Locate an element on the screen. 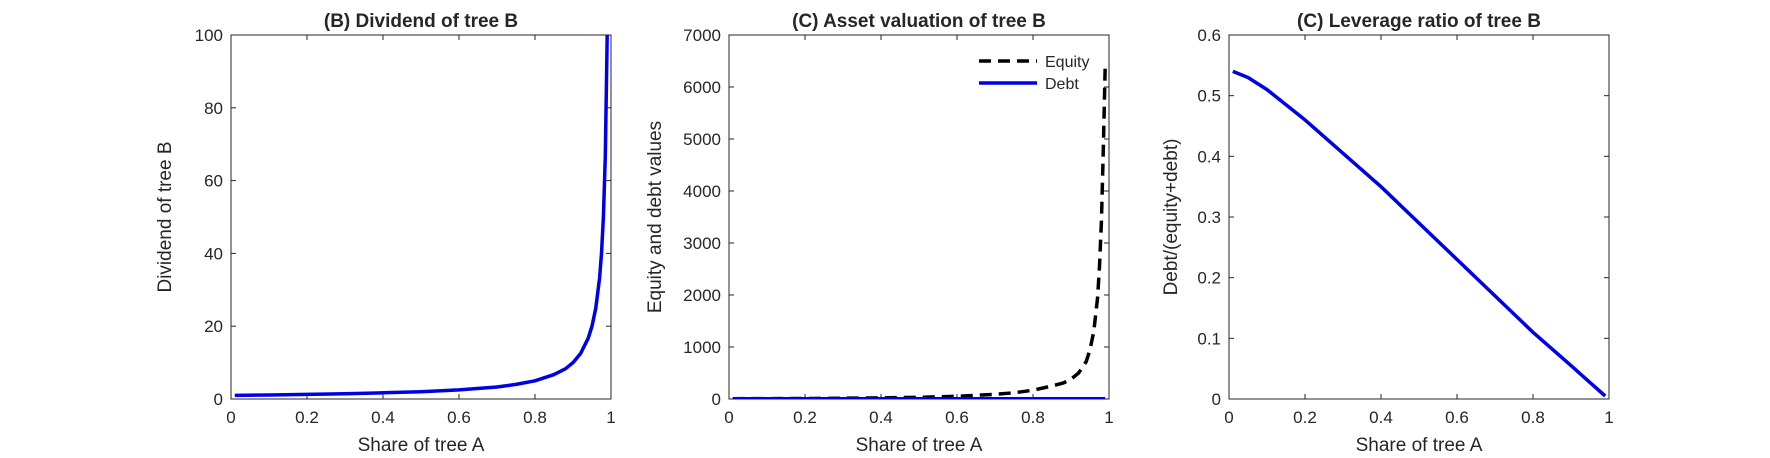 Image resolution: width=1770 pixels, height=458 pixels. y-tick-label: 0.4 is located at coordinates (1209, 156).